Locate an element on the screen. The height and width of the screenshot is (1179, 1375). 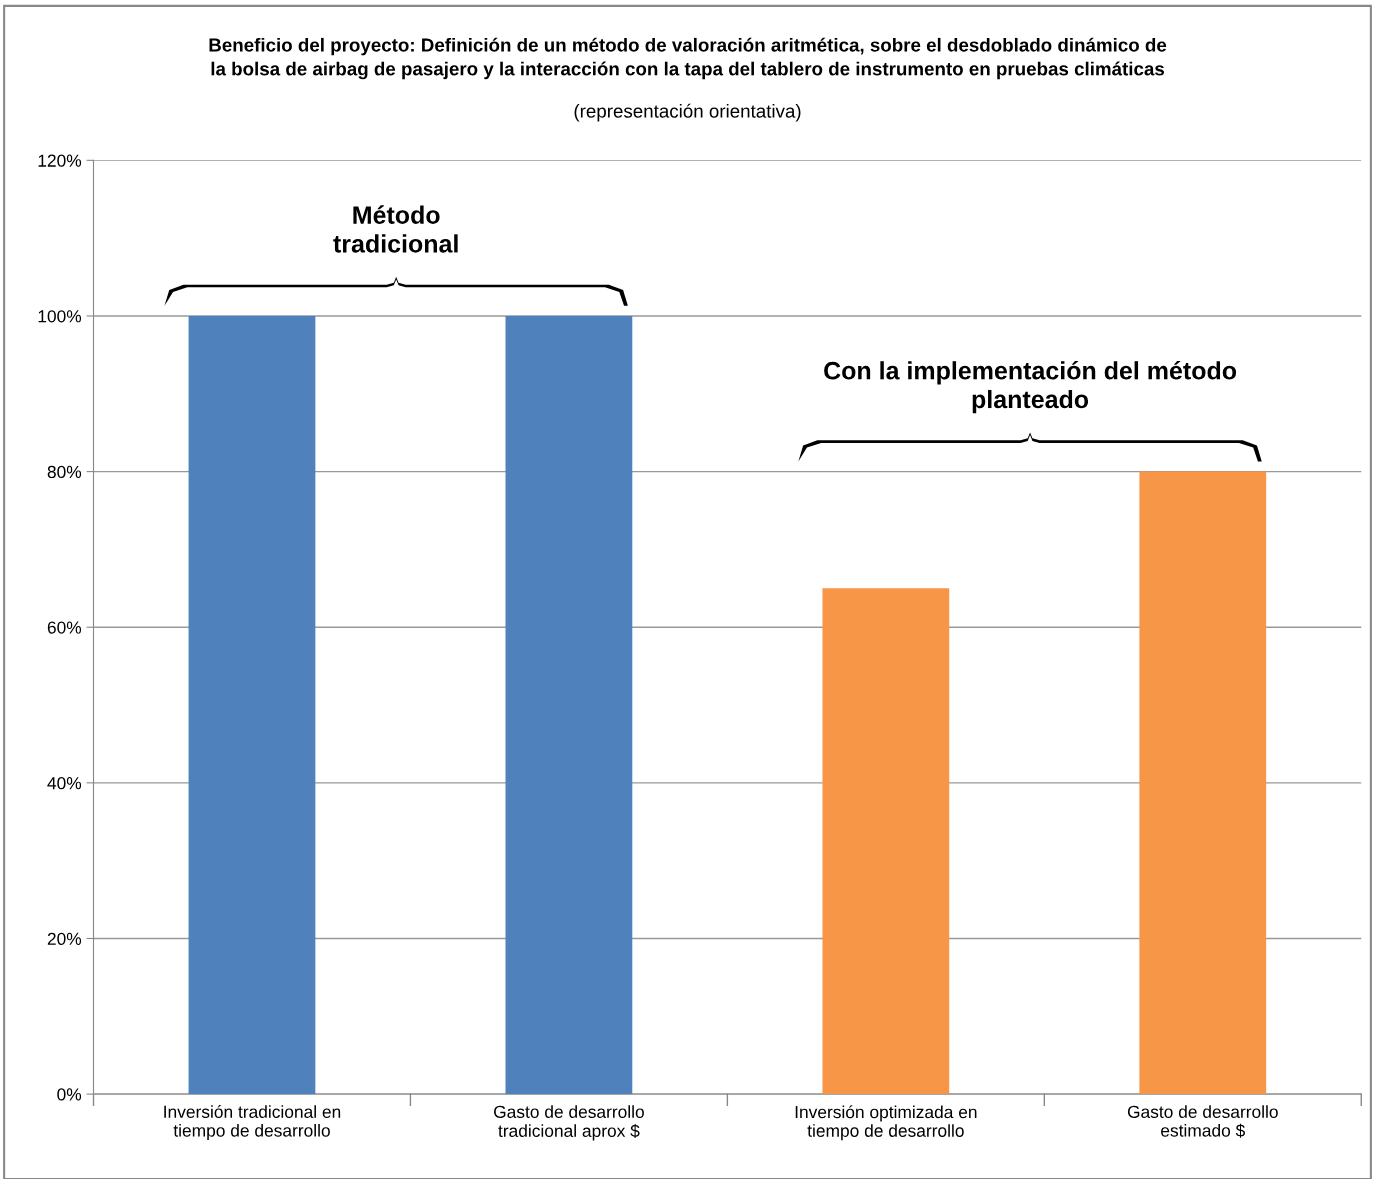
chart-subtitle: (representación orientativa) is located at coordinates (687, 112).